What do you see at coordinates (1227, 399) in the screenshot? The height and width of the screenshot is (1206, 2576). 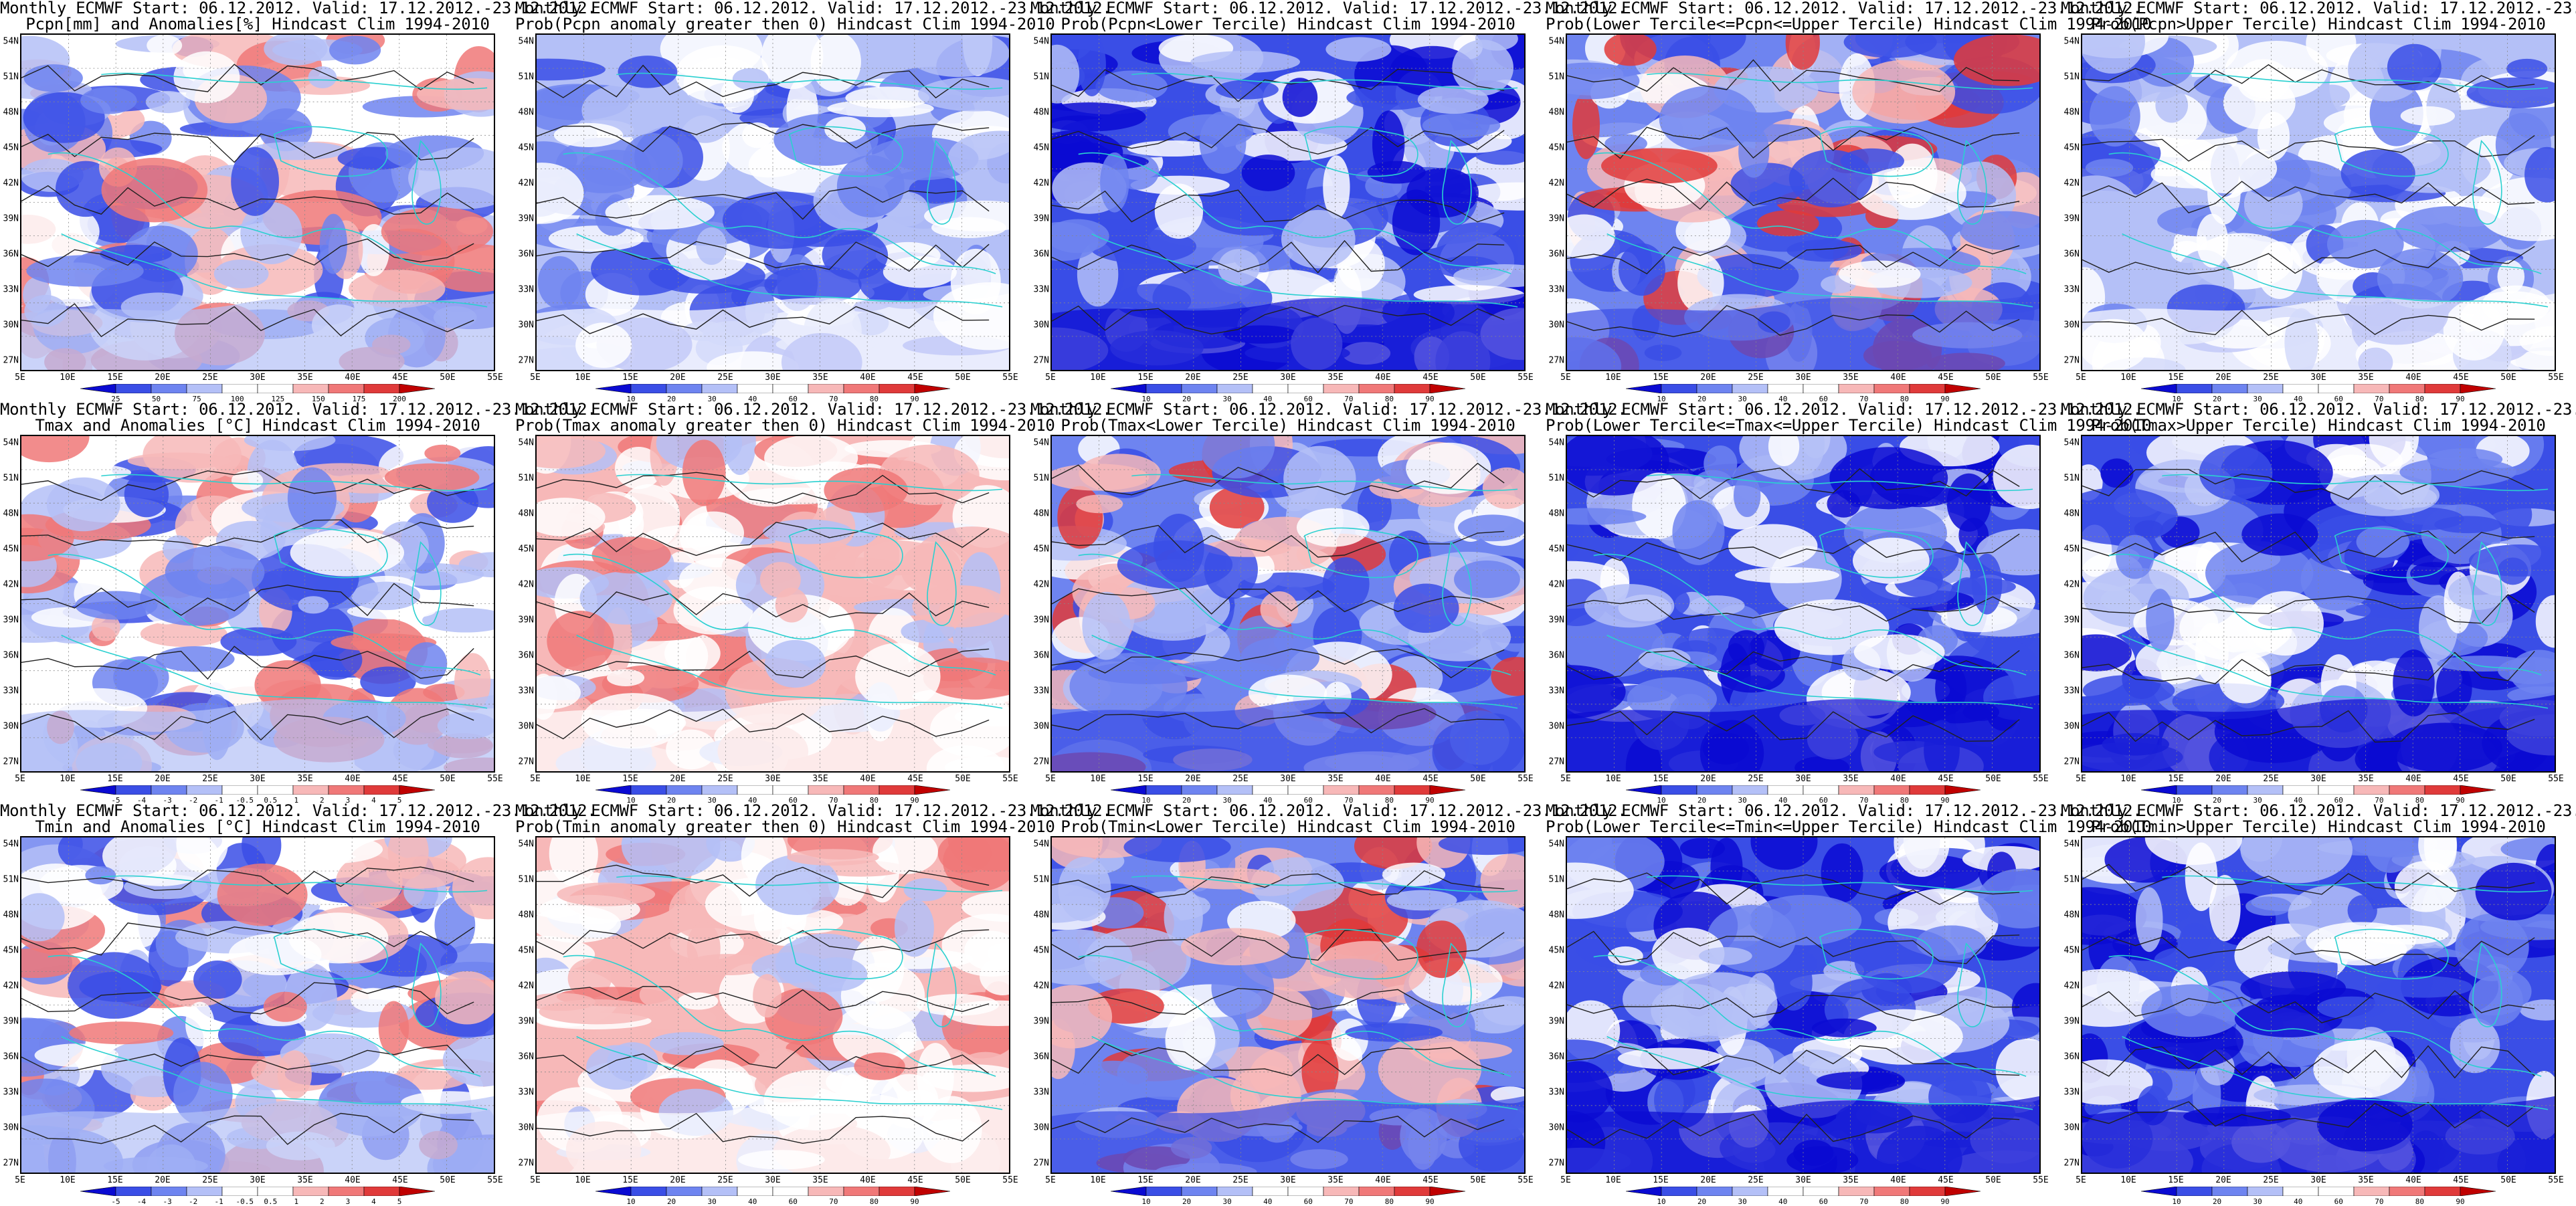 I see `colorbar-label: 30` at bounding box center [1227, 399].